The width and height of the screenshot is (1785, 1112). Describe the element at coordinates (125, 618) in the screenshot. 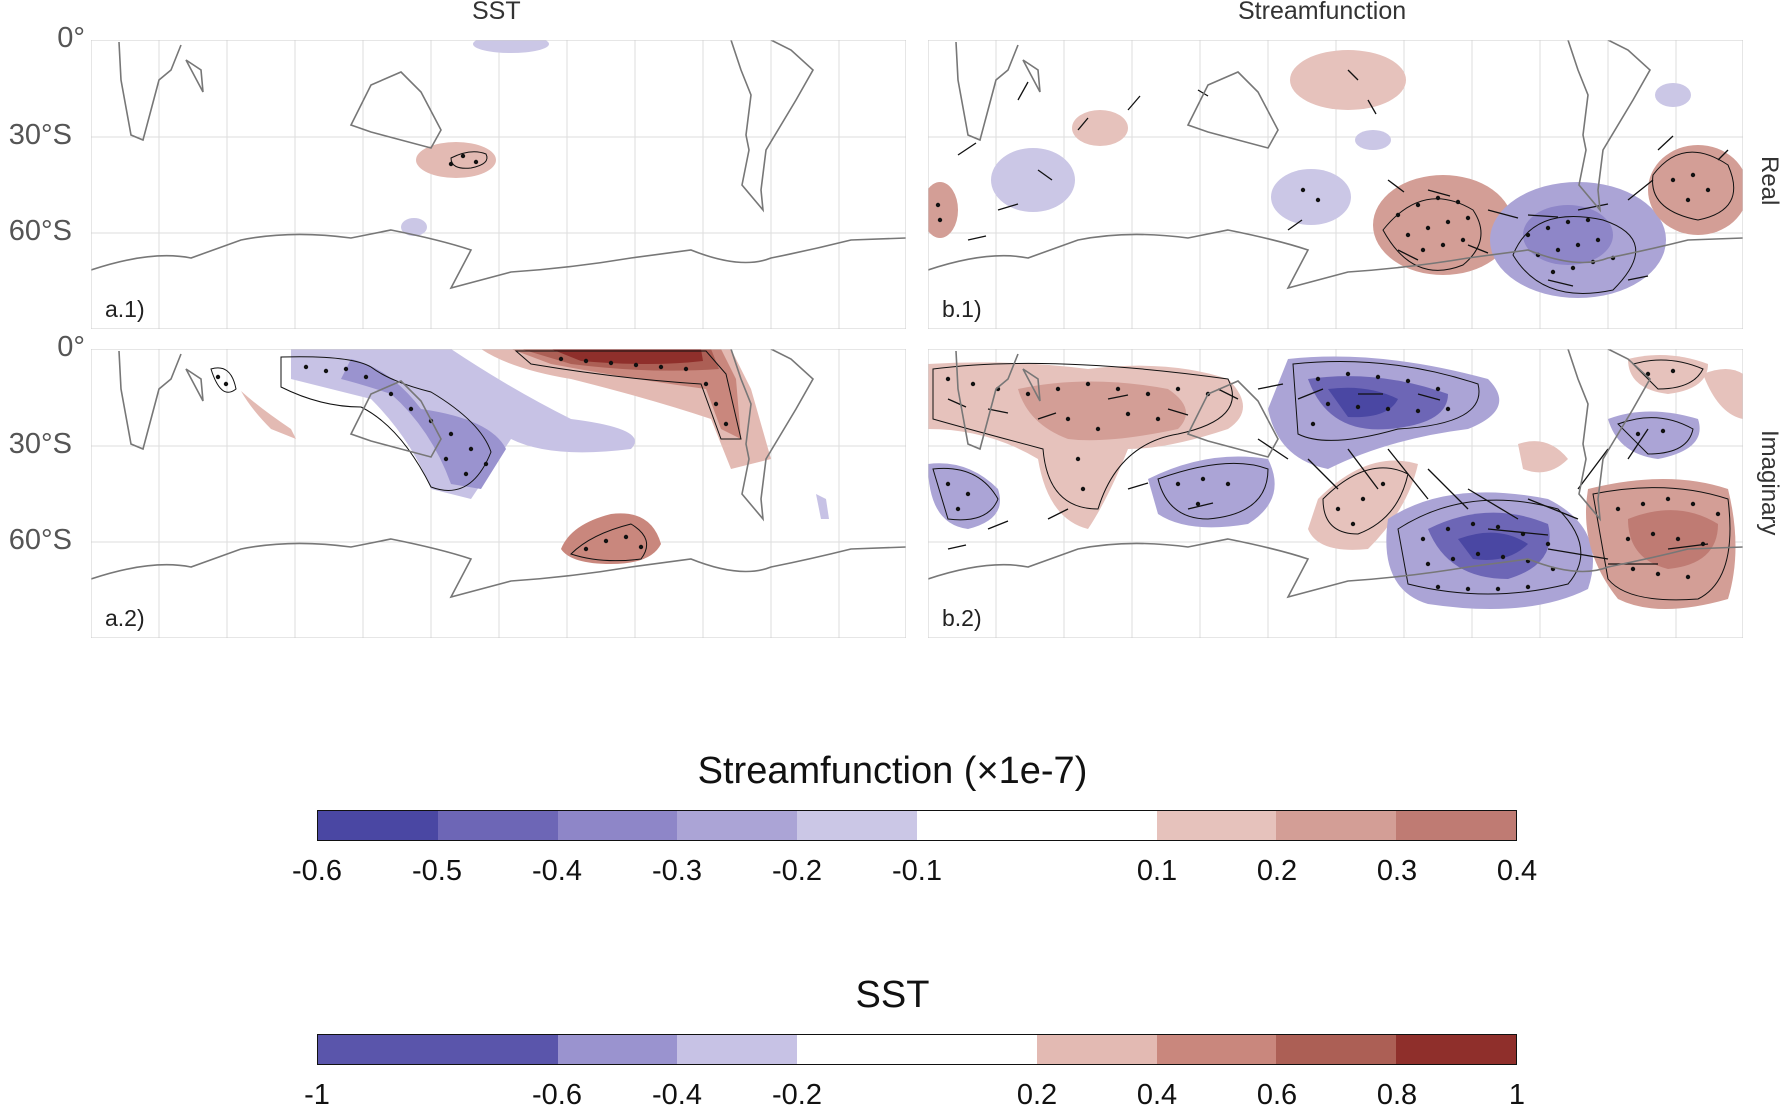

I see `panel-label-a2: a.2)` at that location.